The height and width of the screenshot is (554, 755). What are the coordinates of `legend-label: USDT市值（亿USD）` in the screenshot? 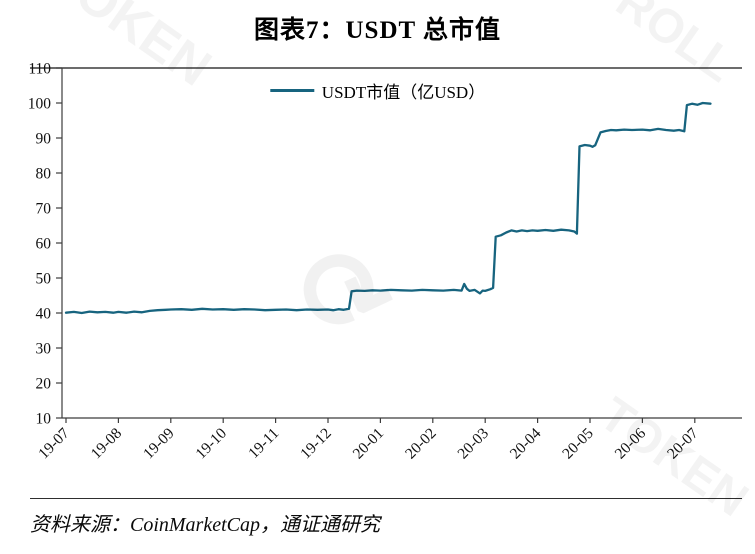 It's located at (403, 92).